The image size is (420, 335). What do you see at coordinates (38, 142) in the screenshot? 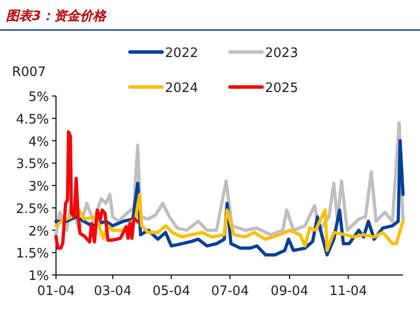
I see `y-tick-label: 4%` at bounding box center [38, 142].